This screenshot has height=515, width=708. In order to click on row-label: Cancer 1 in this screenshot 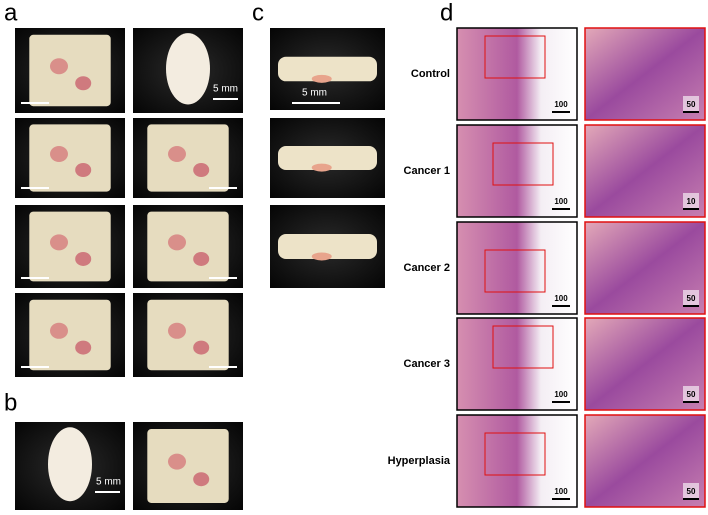, I will do `click(427, 171)`.